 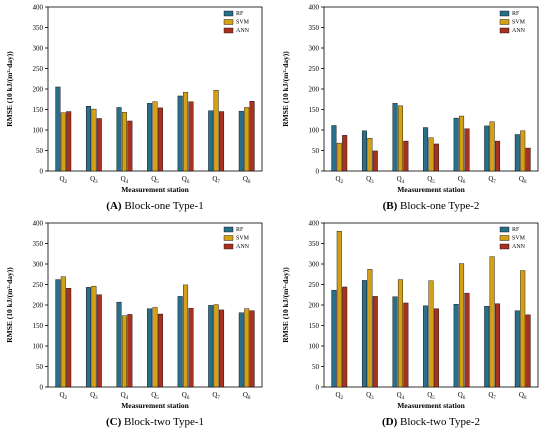 I want to click on y-axis-title: RMSE (10 kJ/(m²·day)), so click(x=285, y=89).